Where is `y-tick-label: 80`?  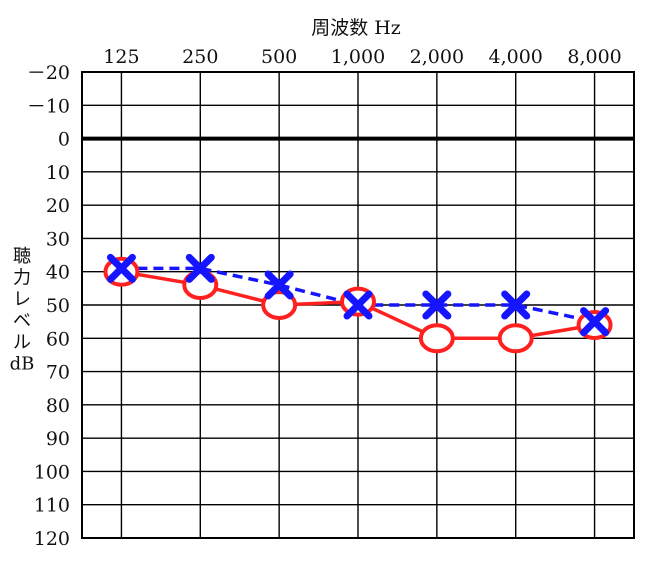
y-tick-label: 80 is located at coordinates (58, 406).